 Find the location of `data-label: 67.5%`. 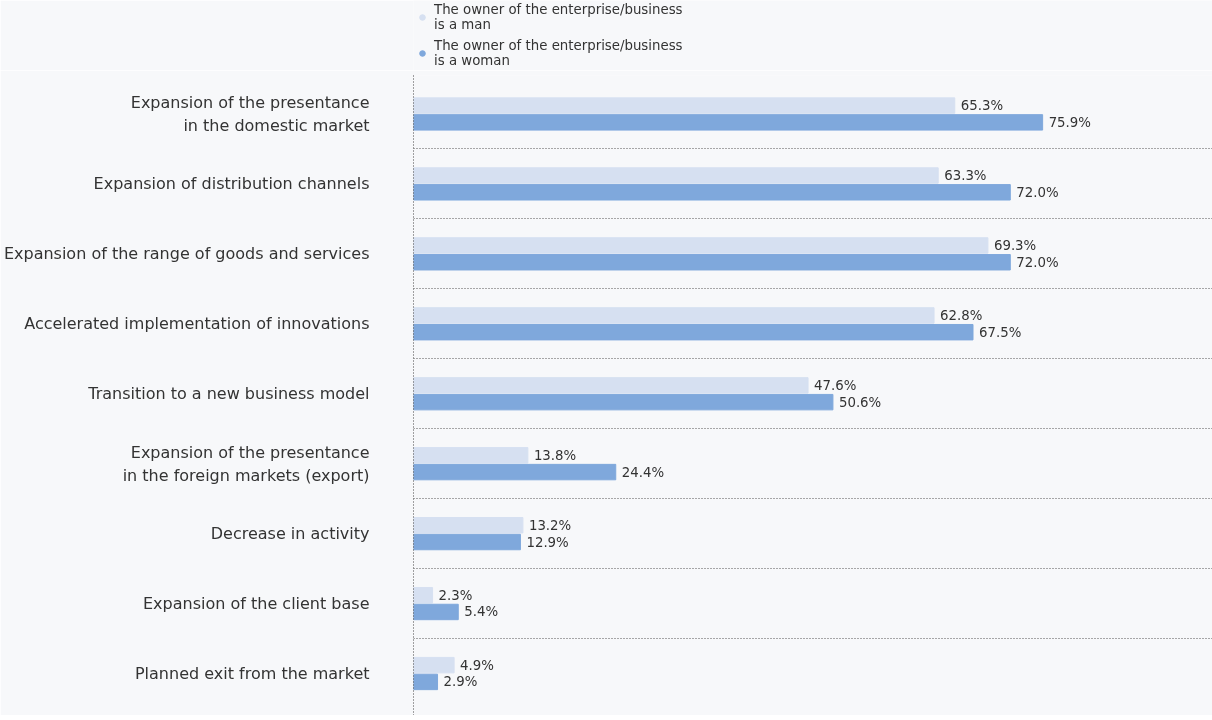

data-label: 67.5% is located at coordinates (1000, 332).